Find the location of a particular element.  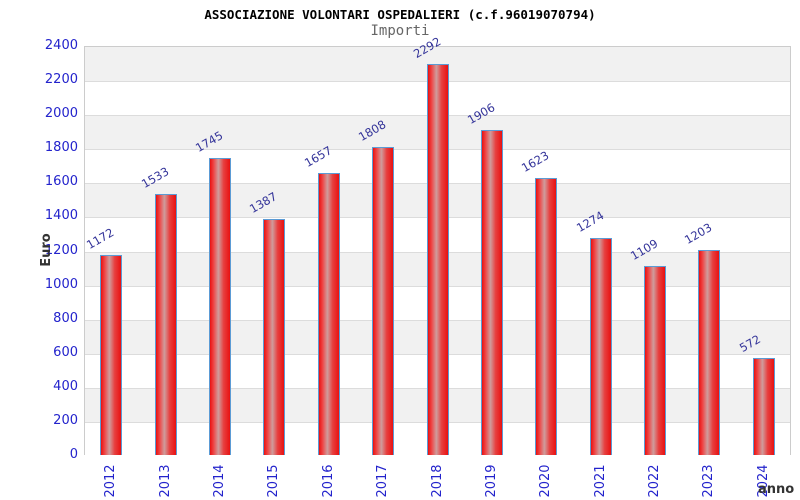

bar-2012 is located at coordinates (111, 355).